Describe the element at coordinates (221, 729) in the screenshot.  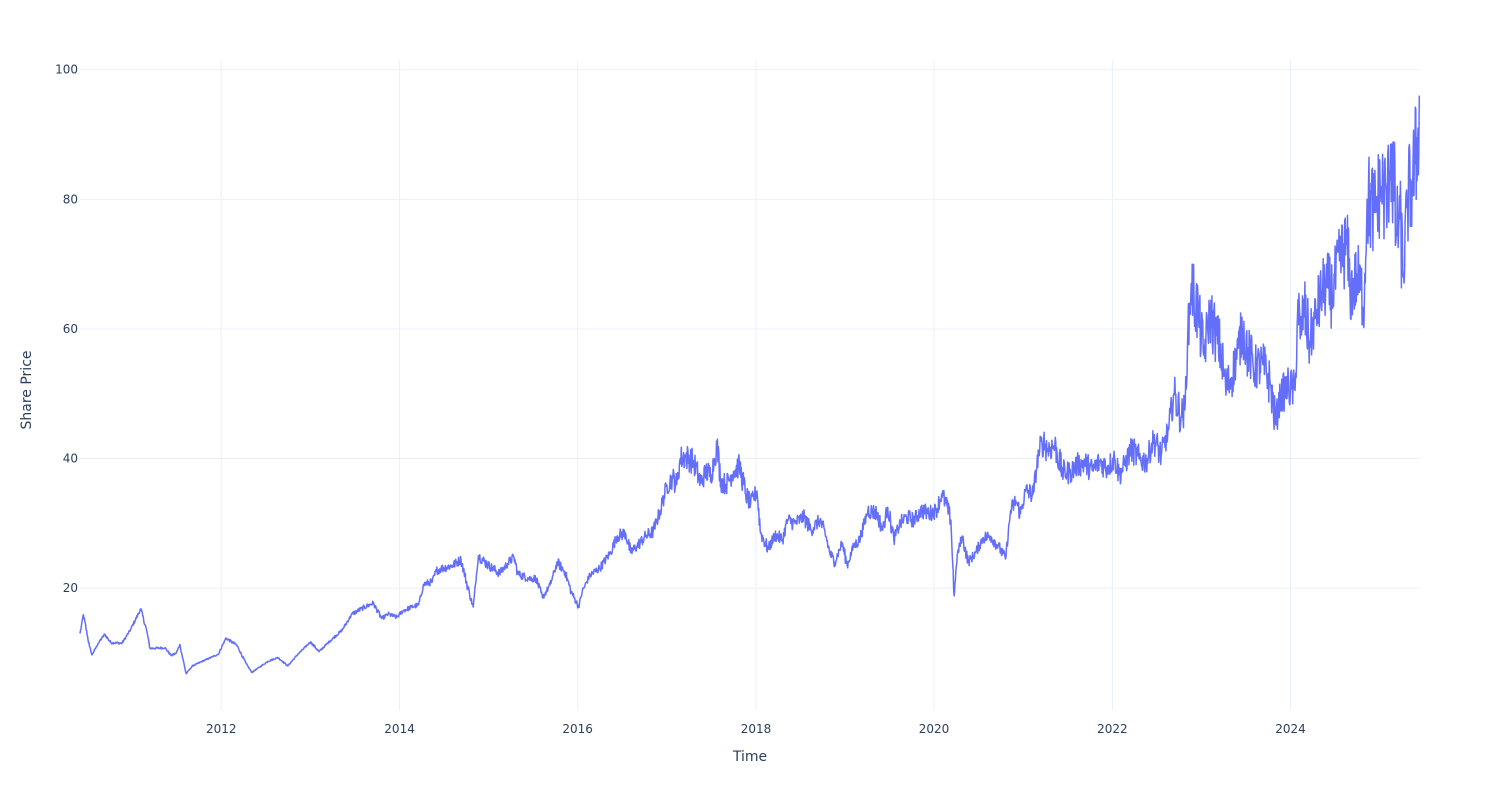
I see `x-tick-label: 2012` at that location.